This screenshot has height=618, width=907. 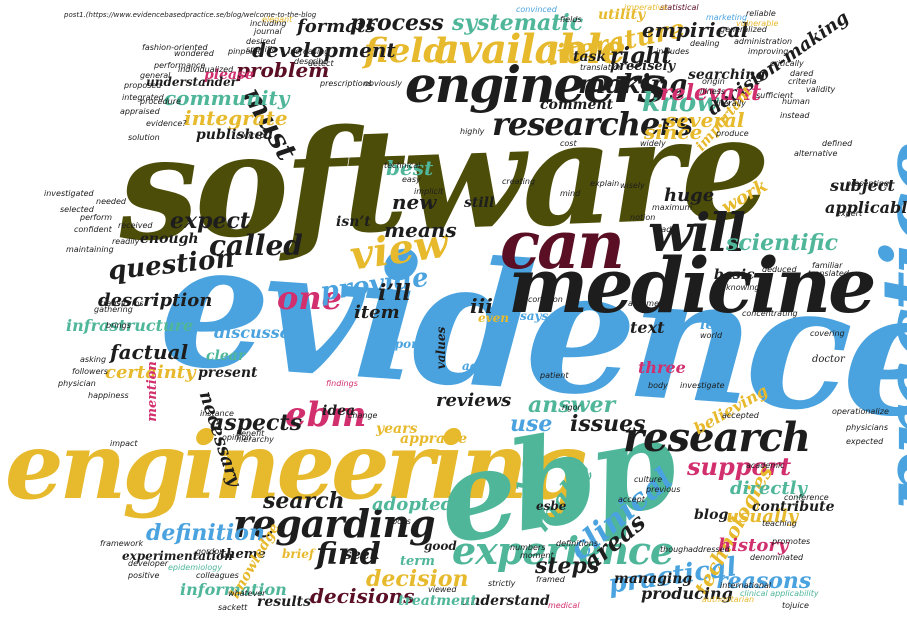 I want to click on word-increasing: increasing, so click(x=309, y=51).